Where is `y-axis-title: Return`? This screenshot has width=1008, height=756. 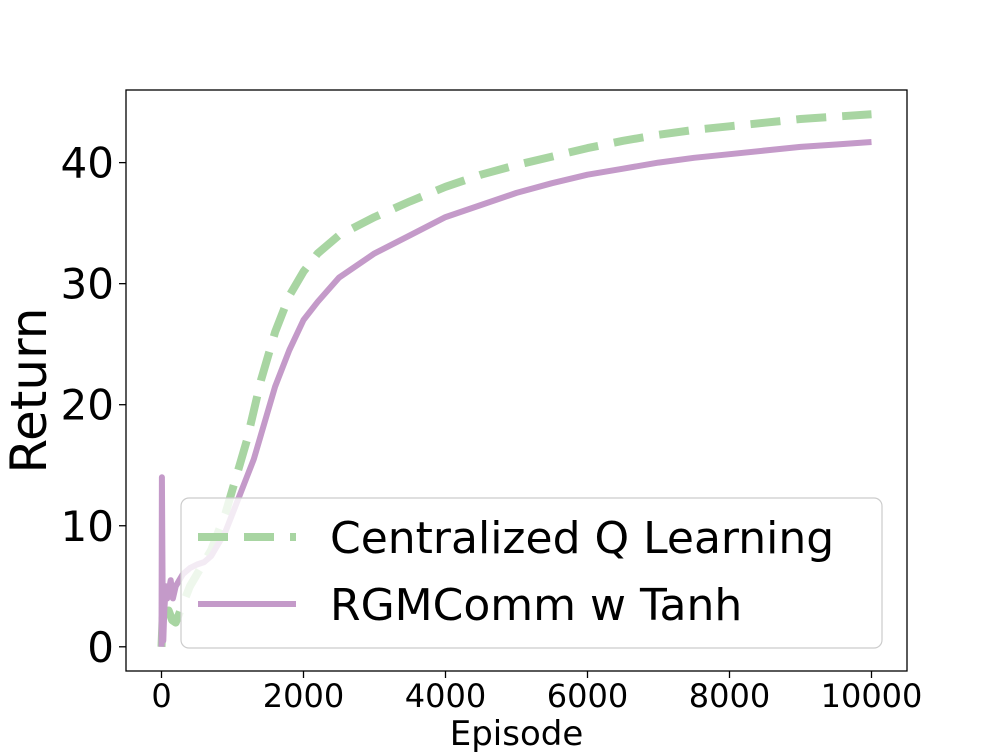 y-axis-title: Return is located at coordinates (29, 391).